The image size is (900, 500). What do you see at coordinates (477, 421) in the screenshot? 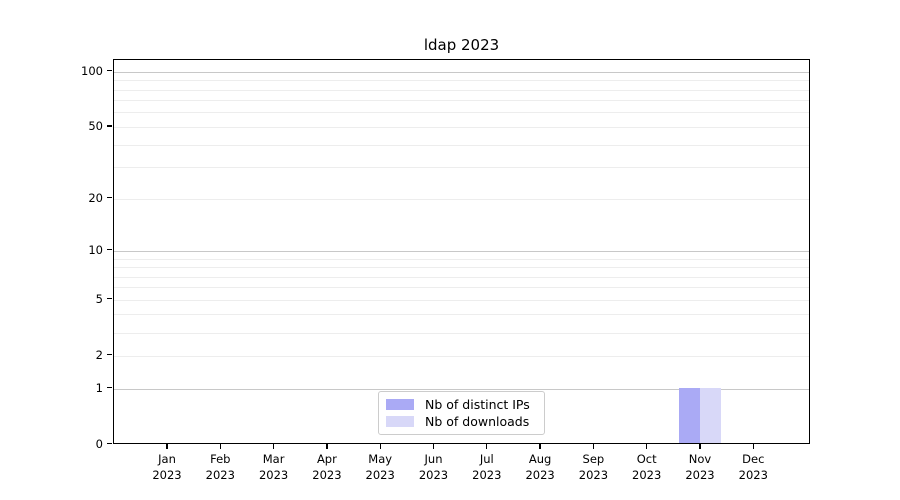
I see `legend-label: Nb of downloads` at bounding box center [477, 421].